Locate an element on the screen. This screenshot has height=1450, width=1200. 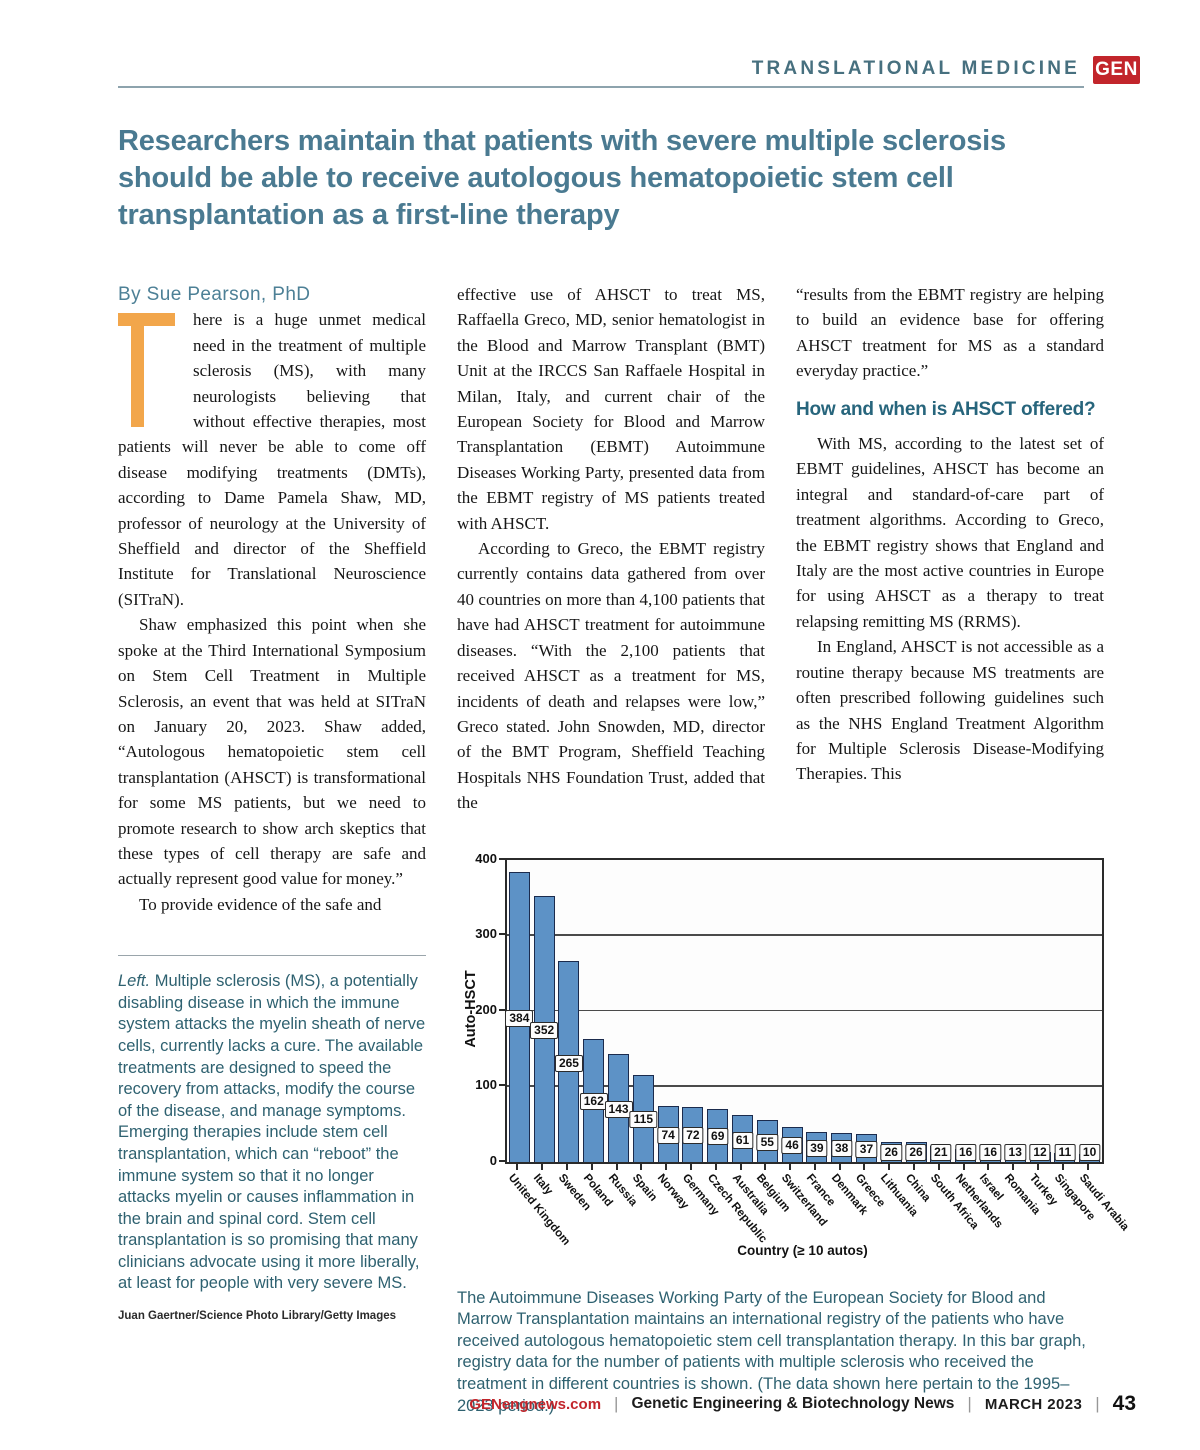
gen-logo: GEN is located at coordinates (1116, 70).